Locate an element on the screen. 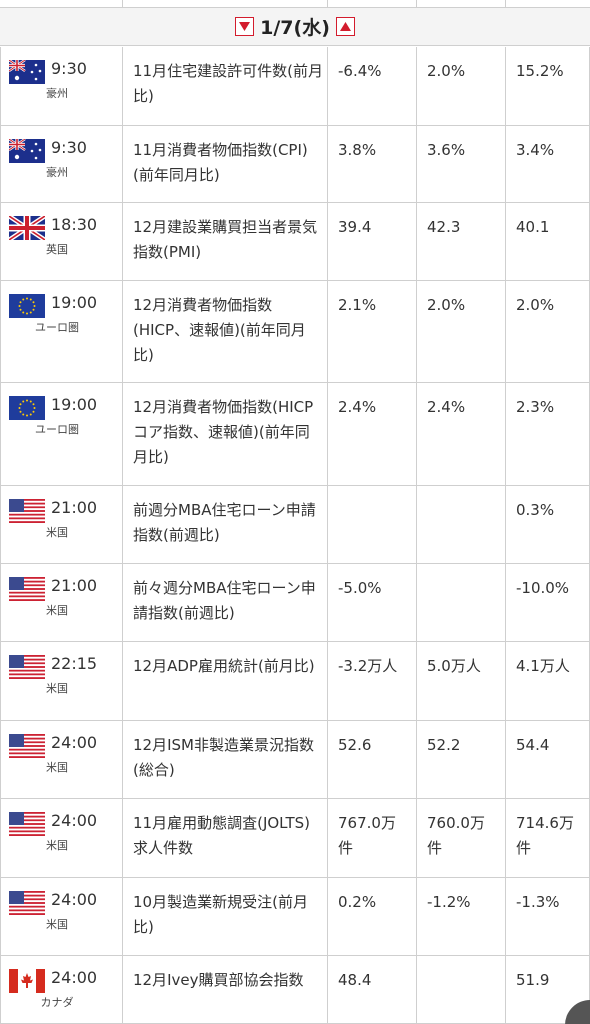  previous-value: 52.6 is located at coordinates (355, 745).